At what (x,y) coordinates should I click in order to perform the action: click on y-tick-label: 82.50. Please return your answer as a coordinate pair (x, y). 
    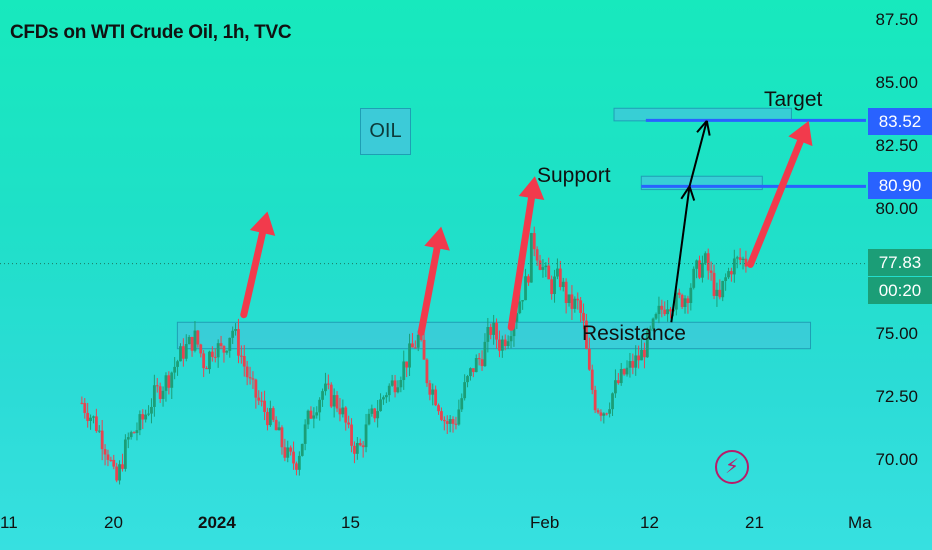
    Looking at the image, I should click on (896, 145).